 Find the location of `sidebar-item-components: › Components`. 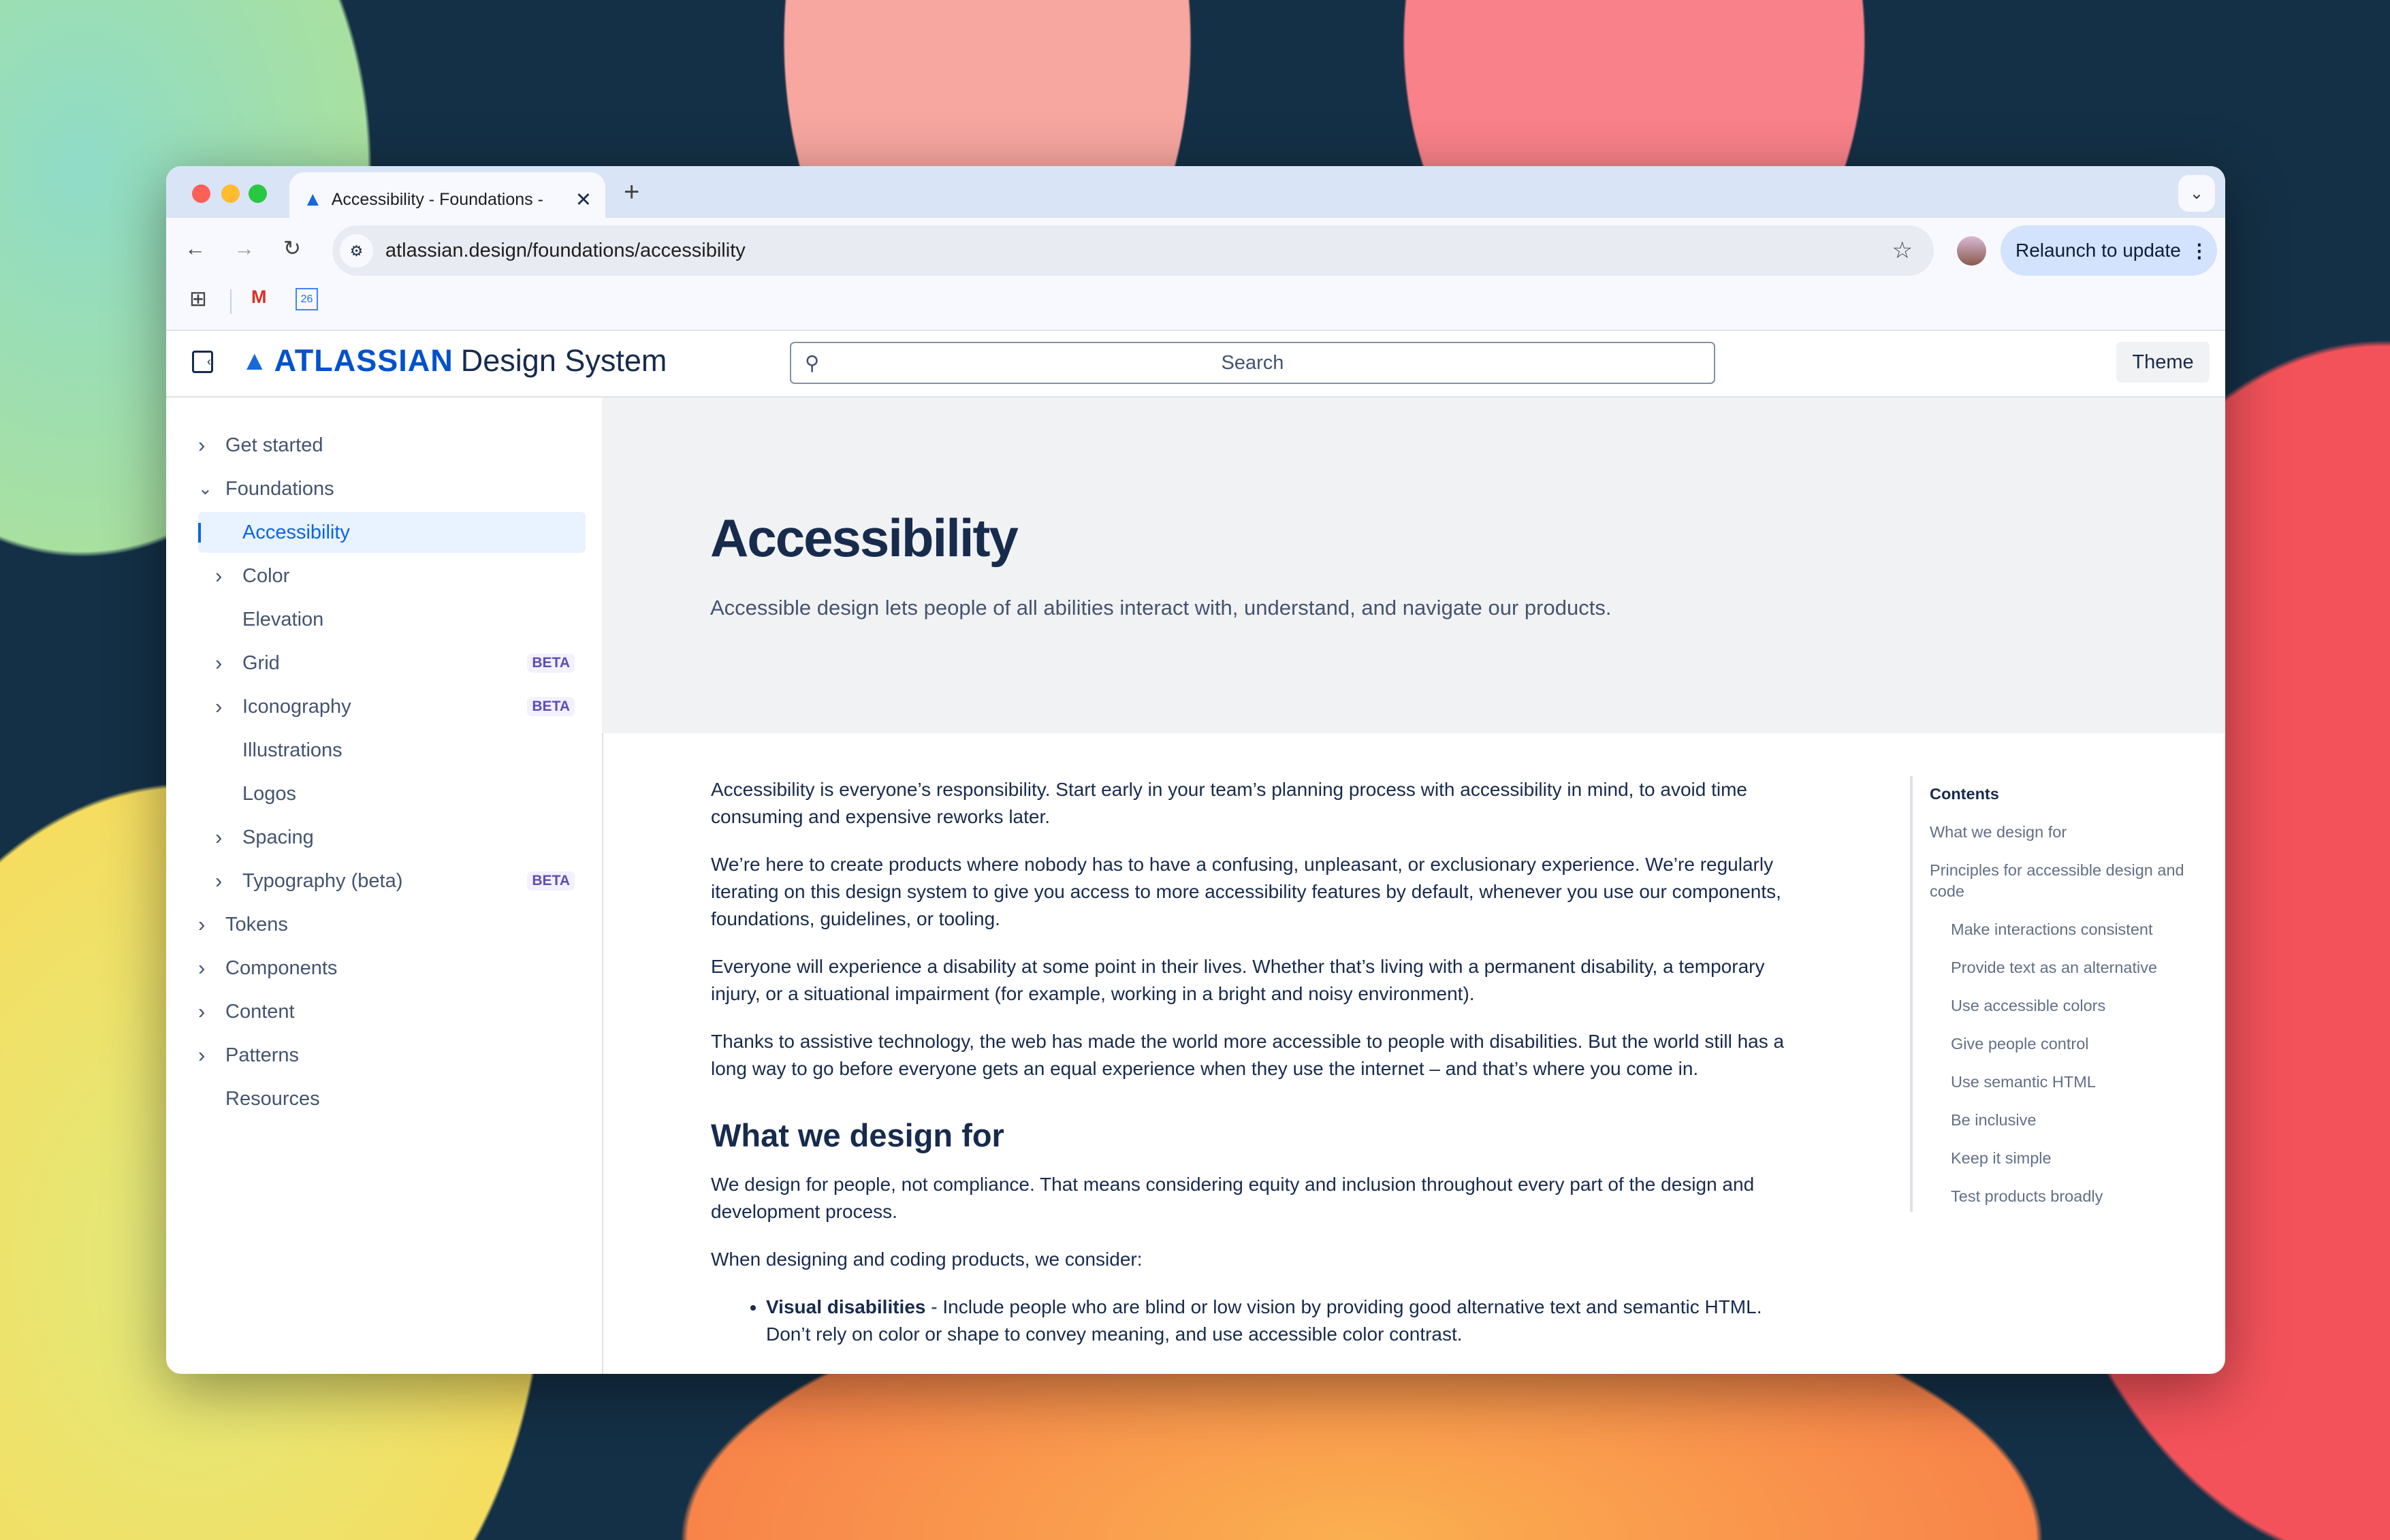

sidebar-item-components: › Components is located at coordinates (392, 968).